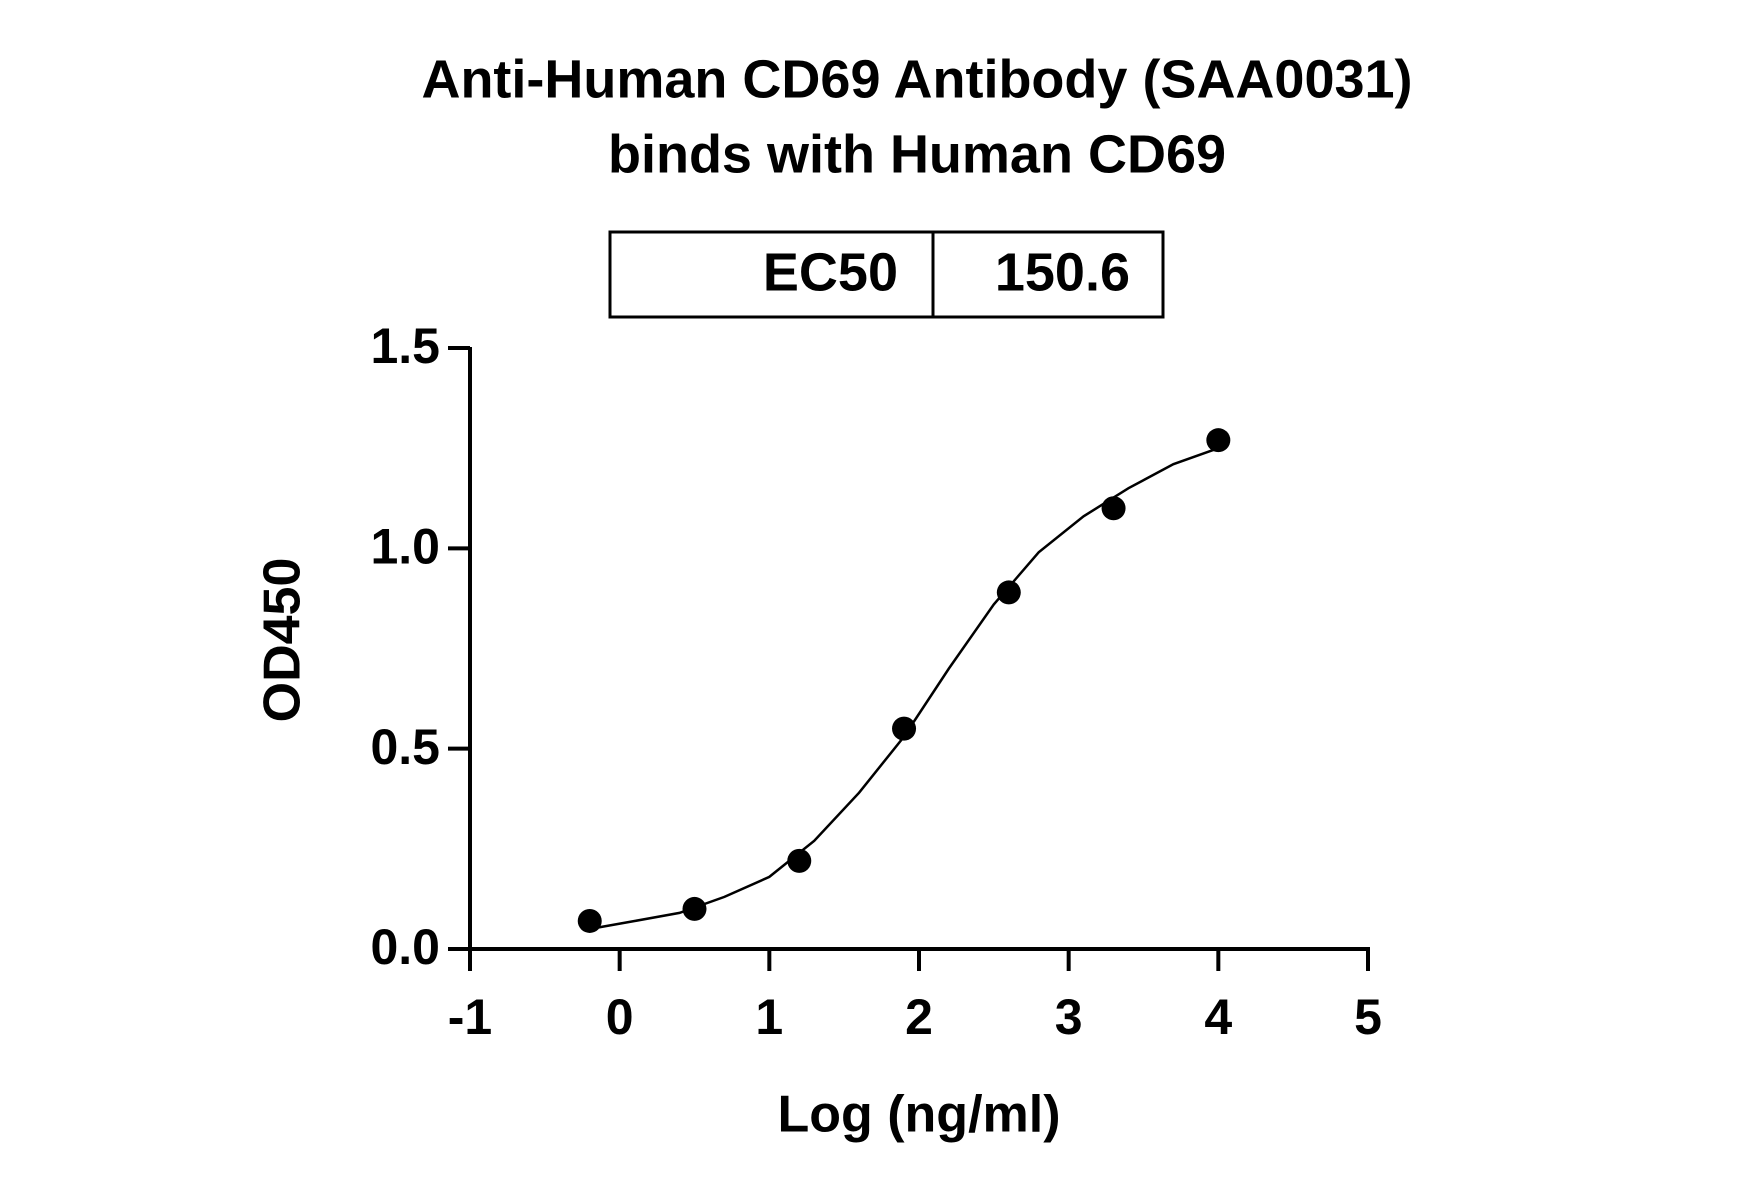 Image resolution: width=1744 pixels, height=1197 pixels. What do you see at coordinates (405, 547) in the screenshot?
I see `y-tick-label: 1.0` at bounding box center [405, 547].